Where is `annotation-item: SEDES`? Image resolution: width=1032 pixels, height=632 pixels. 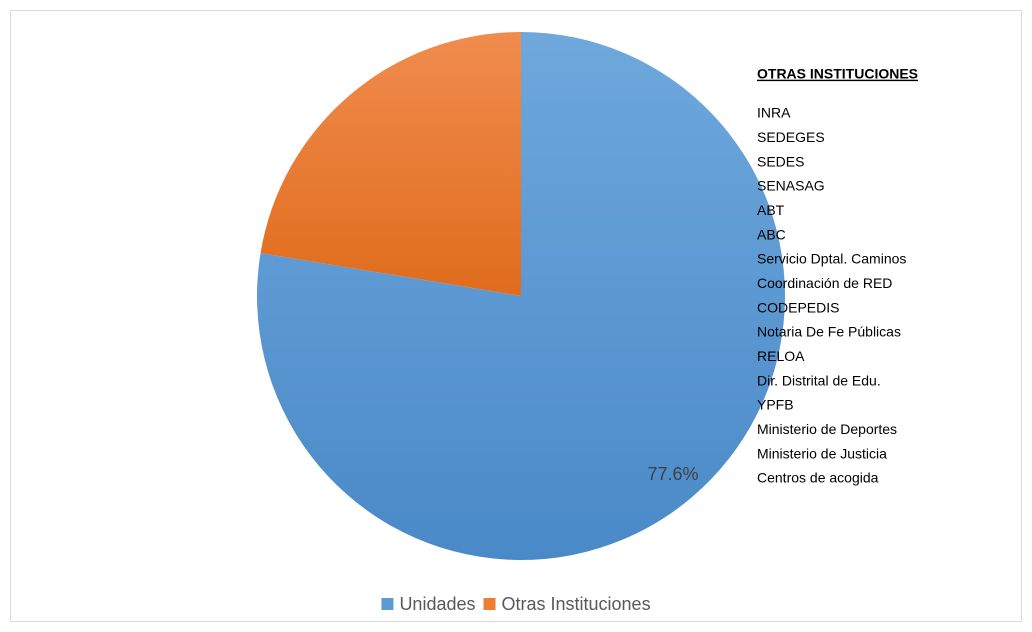 annotation-item: SEDES is located at coordinates (780, 161).